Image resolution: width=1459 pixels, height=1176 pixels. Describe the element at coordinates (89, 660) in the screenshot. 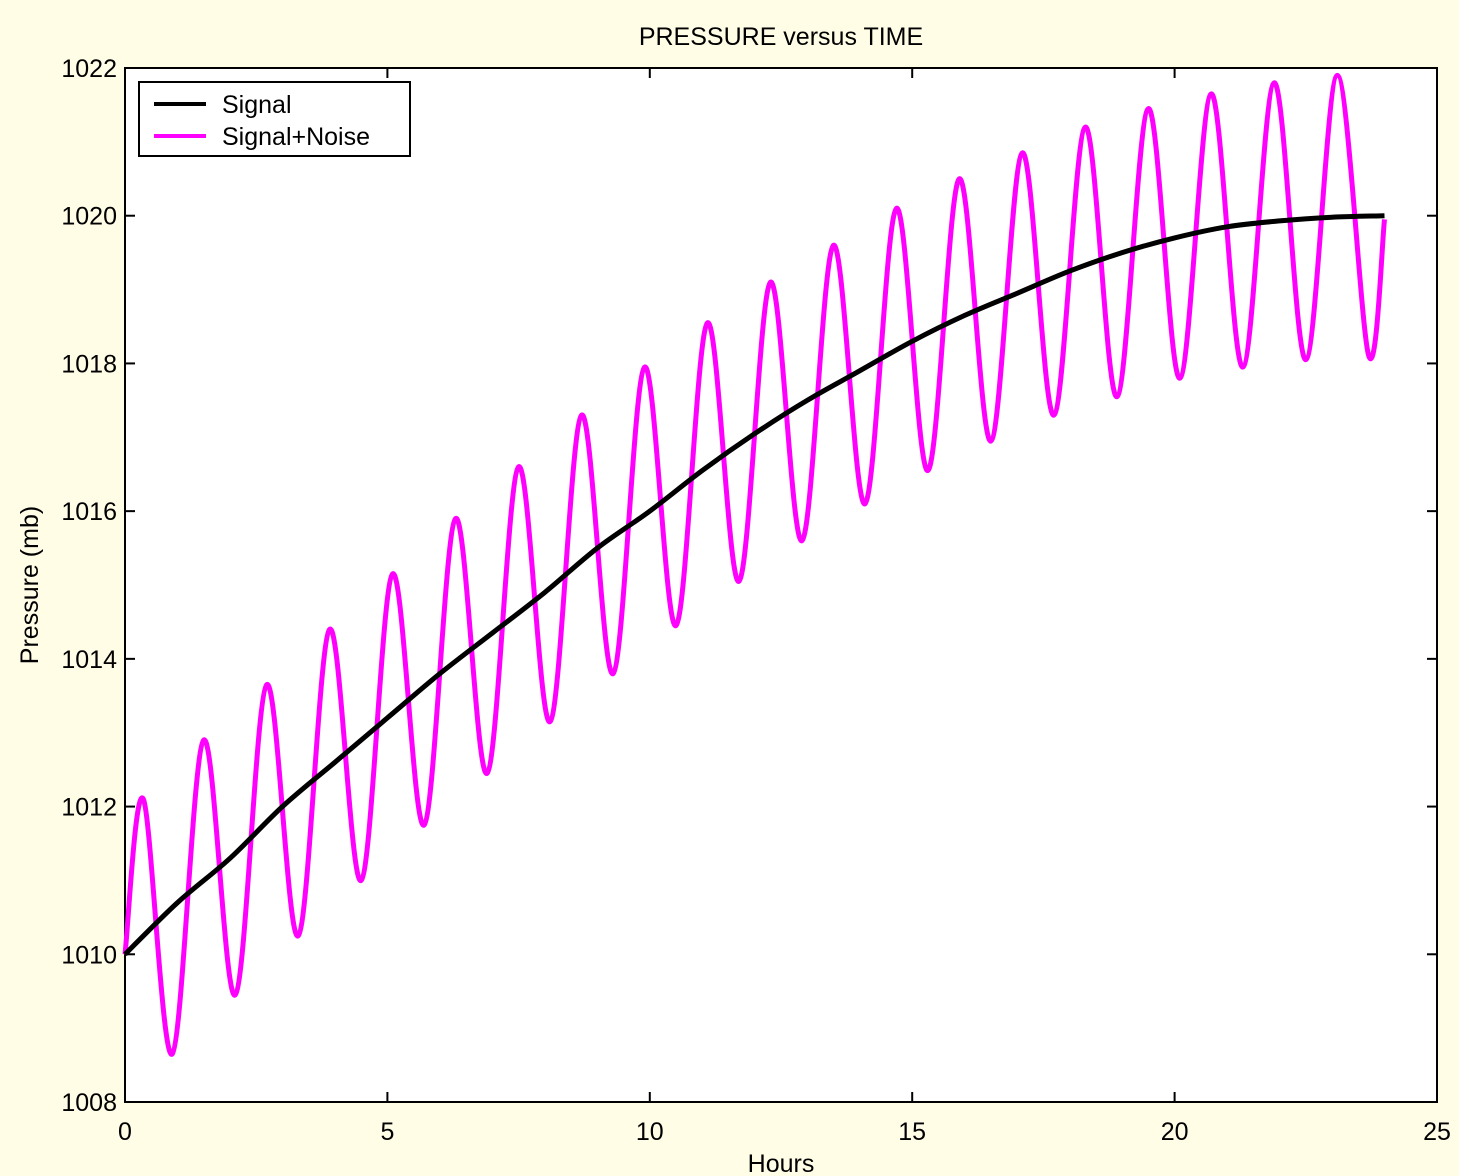

I see `y-tick-label: 1014` at that location.